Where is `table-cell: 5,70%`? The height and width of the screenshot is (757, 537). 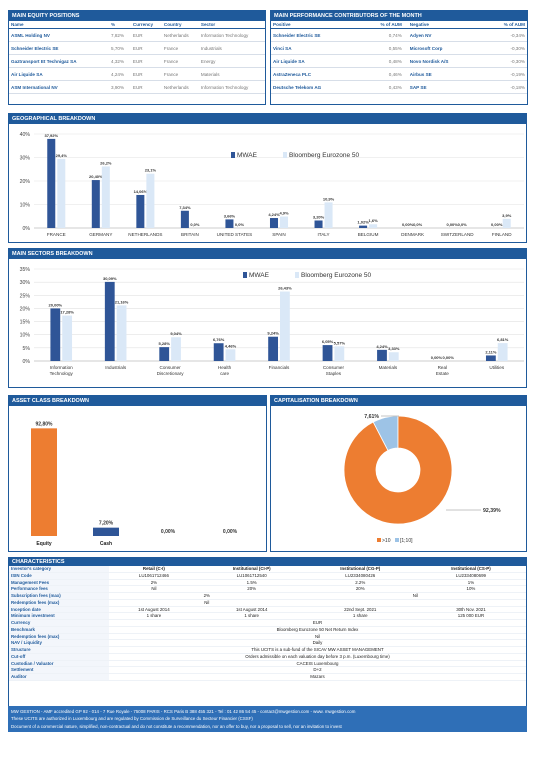 table-cell: 5,70% is located at coordinates (120, 48).